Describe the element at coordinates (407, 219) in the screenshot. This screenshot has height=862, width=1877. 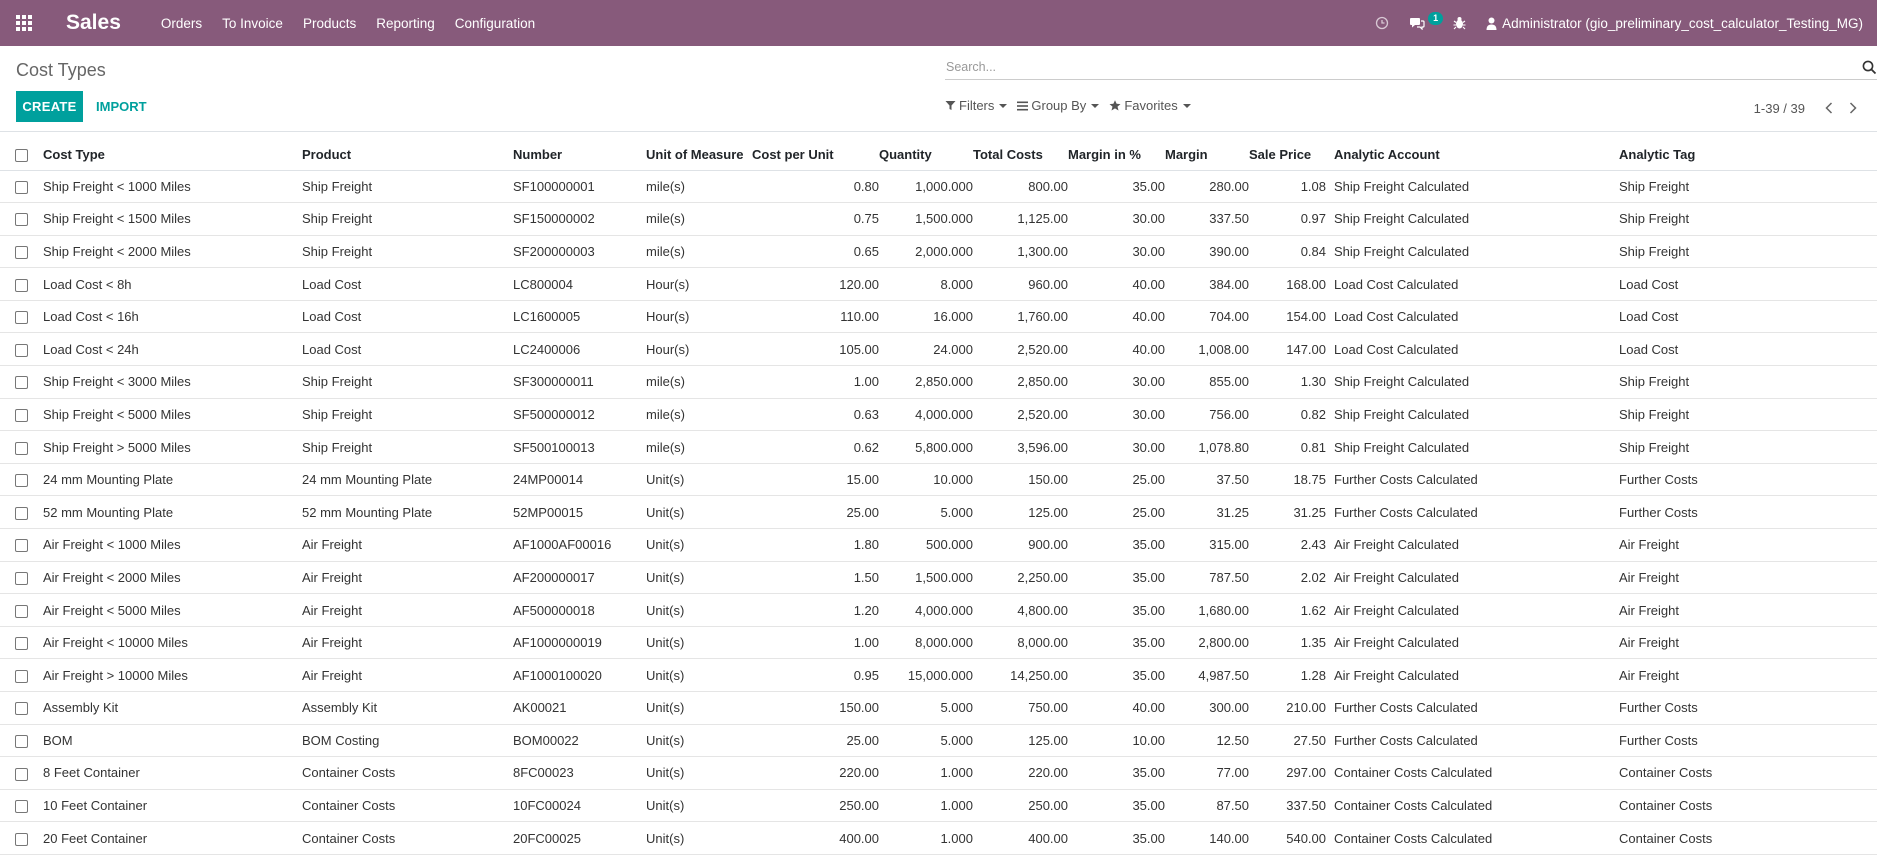
I see `product-cell: Ship Freight` at that location.